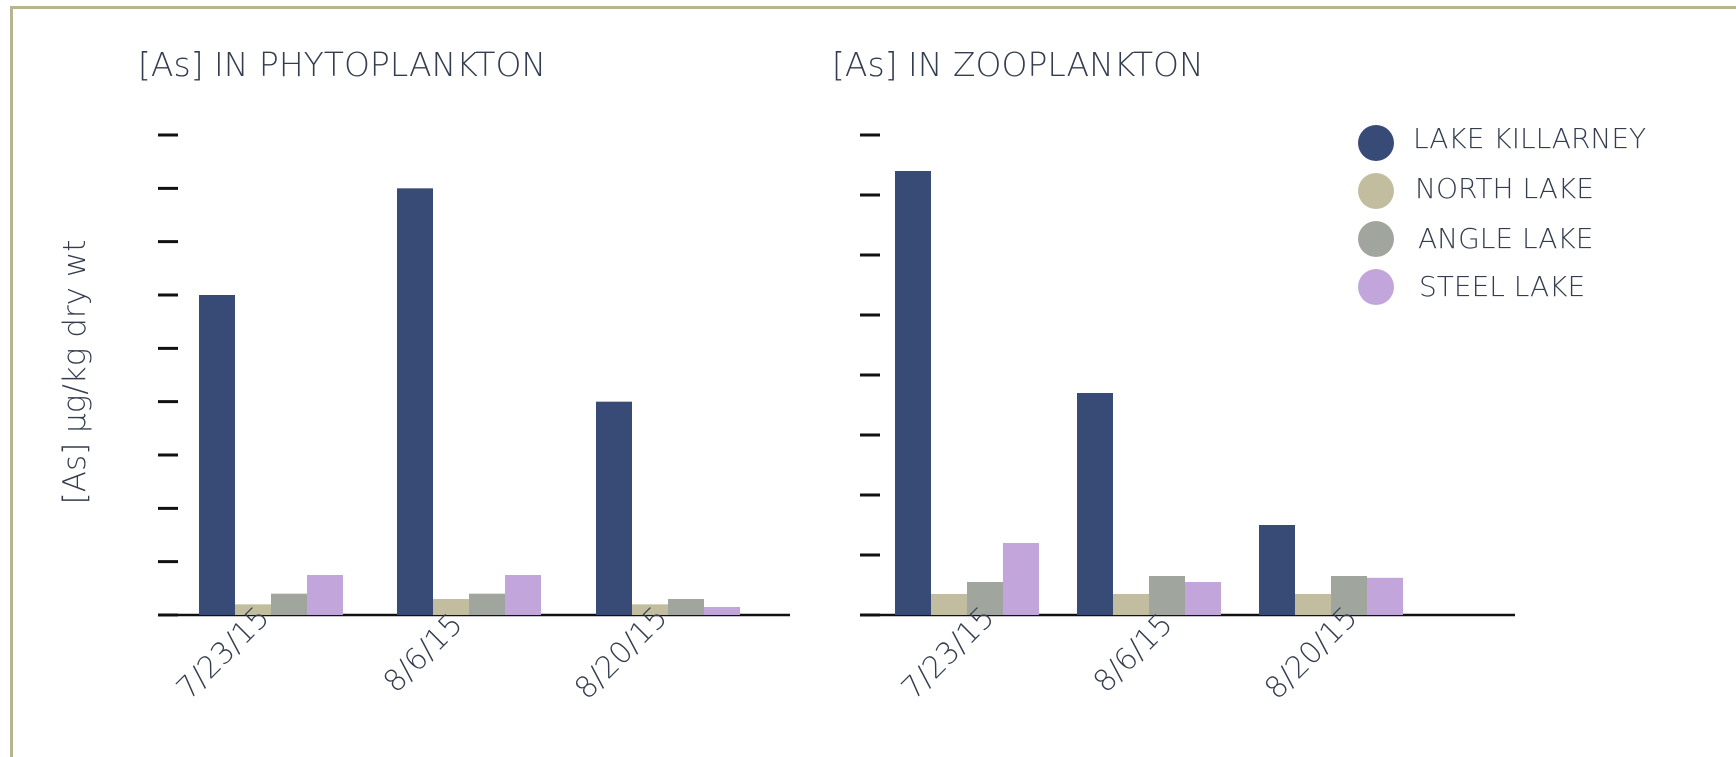  Describe the element at coordinates (1529, 138) in the screenshot. I see `legend-label-lake-killarney: LAKE KILLARNEY` at that location.